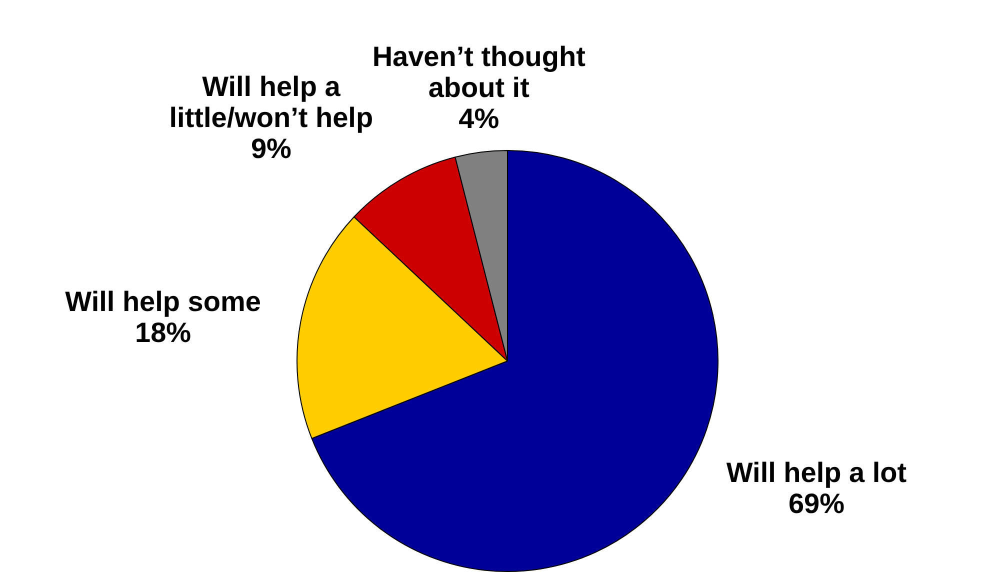  Describe the element at coordinates (163, 332) in the screenshot. I see `data-label: 18%` at that location.